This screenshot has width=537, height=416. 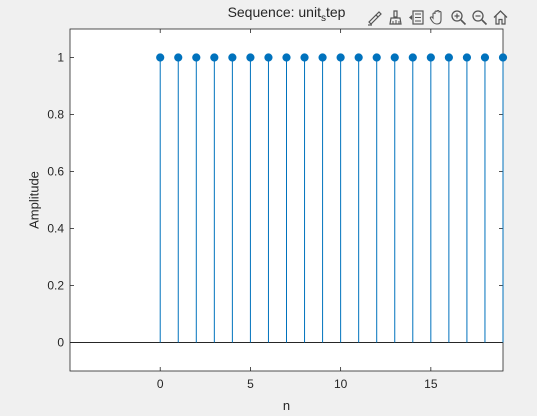 What do you see at coordinates (160, 384) in the screenshot?
I see `x-tick-label: 0` at bounding box center [160, 384].